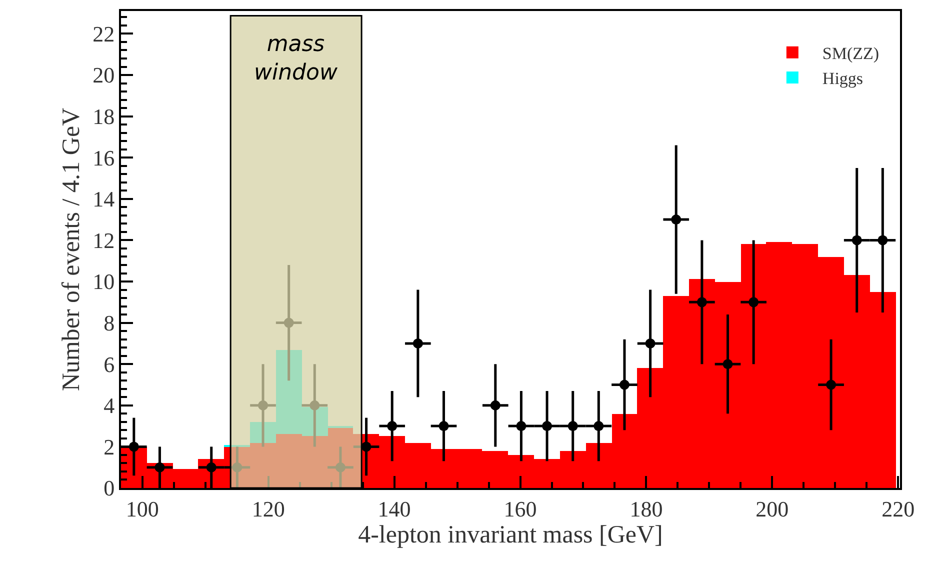 This screenshot has width=925, height=566. I want to click on legend-label: Higgs, so click(843, 78).